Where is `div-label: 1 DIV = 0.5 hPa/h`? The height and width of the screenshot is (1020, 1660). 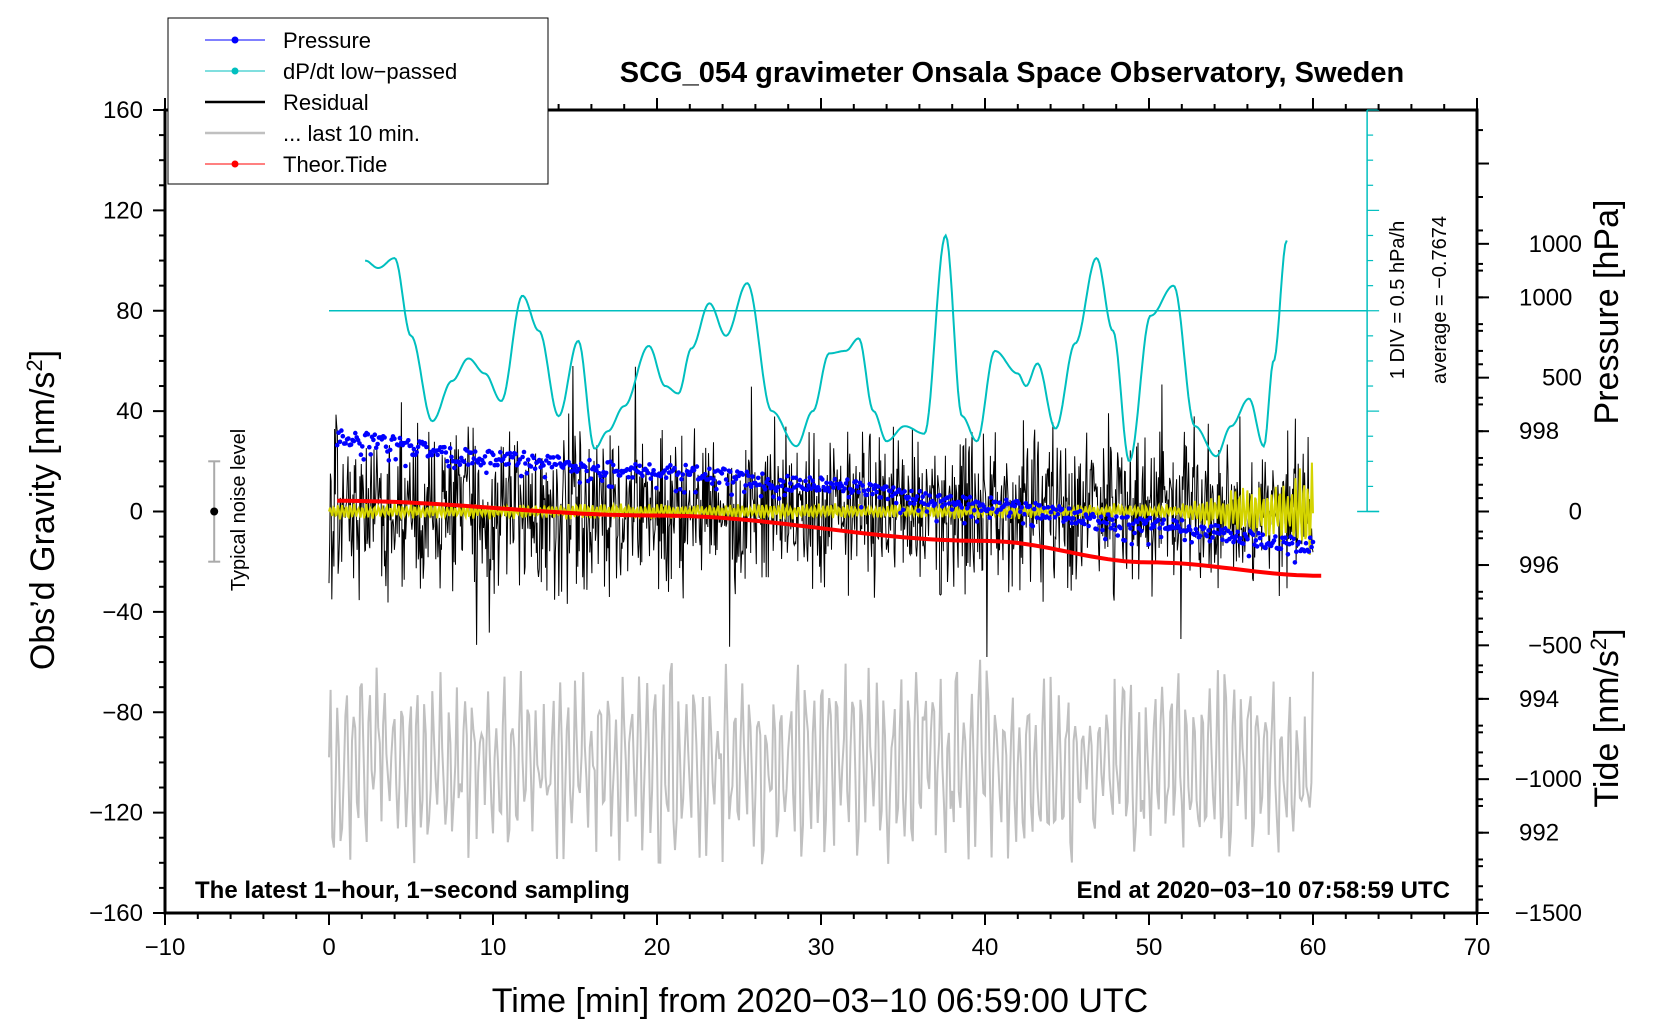 div-label: 1 DIV = 0.5 hPa/h is located at coordinates (1398, 300).